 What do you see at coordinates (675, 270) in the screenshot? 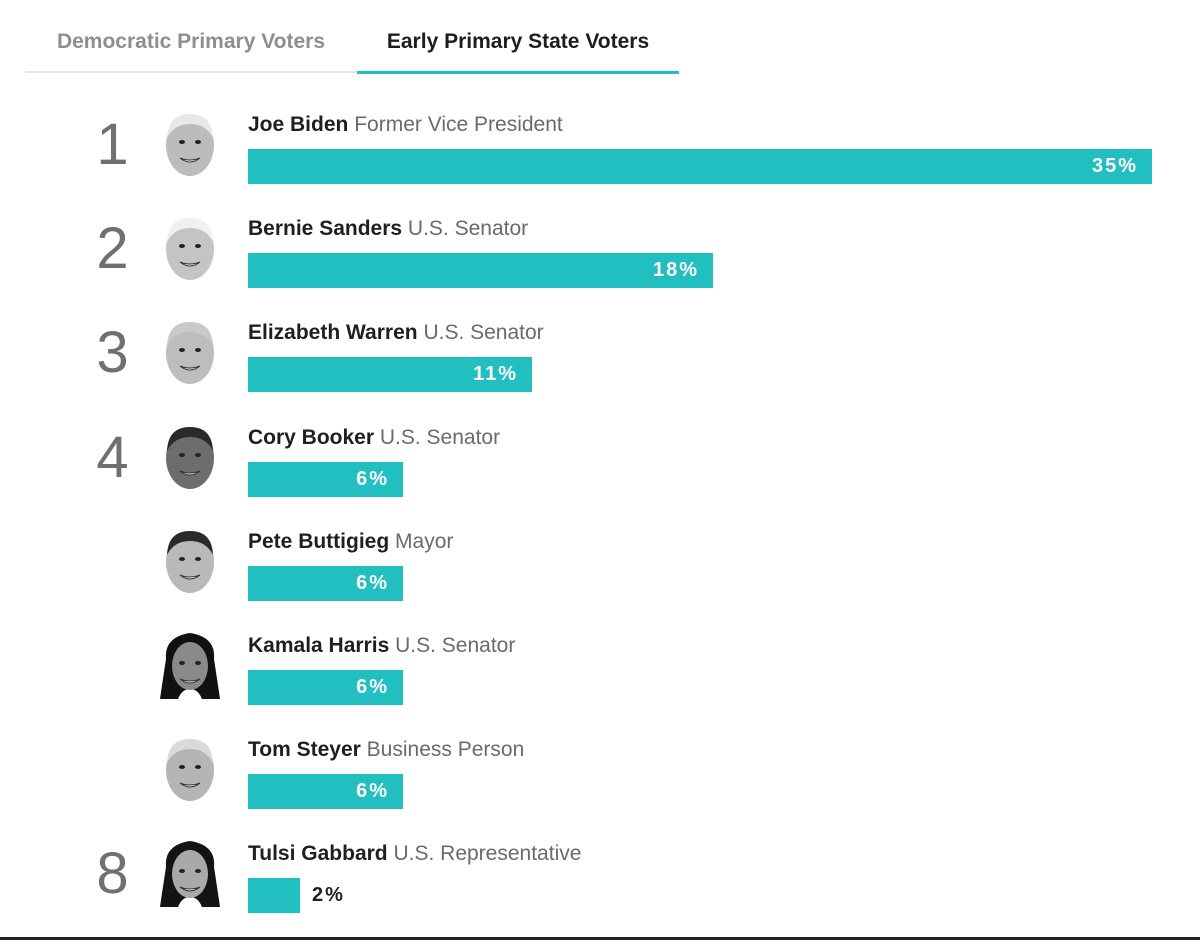
I see `bar-value-label: 18%` at bounding box center [675, 270].